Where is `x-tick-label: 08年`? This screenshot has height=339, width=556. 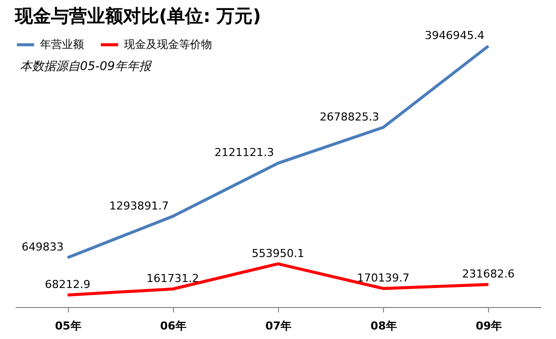 x-tick-label: 08年 is located at coordinates (383, 326).